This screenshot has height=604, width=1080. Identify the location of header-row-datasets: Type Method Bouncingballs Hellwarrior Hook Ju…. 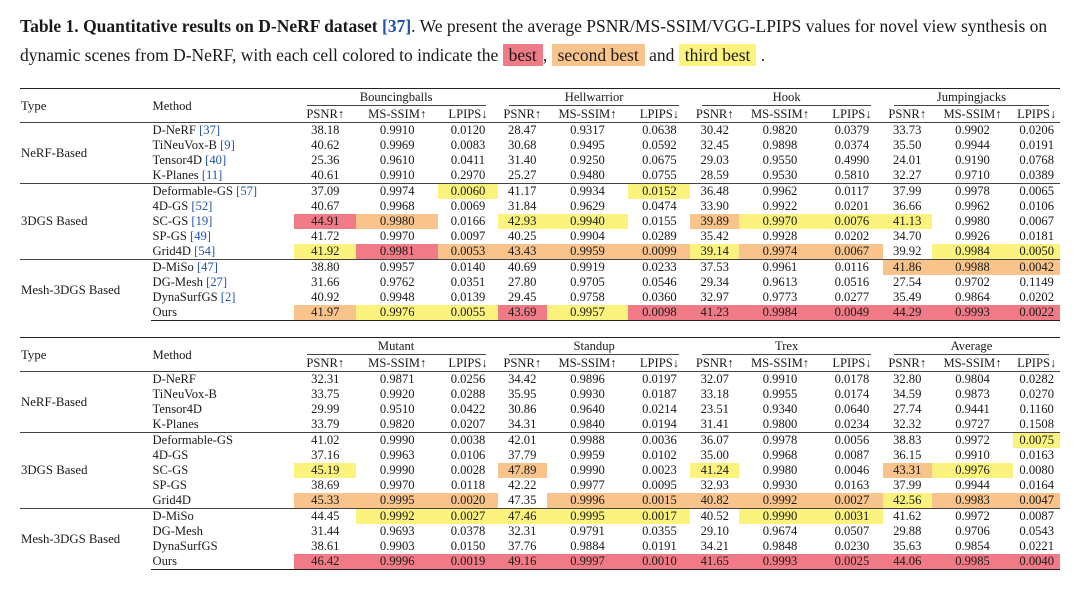
(540, 105).